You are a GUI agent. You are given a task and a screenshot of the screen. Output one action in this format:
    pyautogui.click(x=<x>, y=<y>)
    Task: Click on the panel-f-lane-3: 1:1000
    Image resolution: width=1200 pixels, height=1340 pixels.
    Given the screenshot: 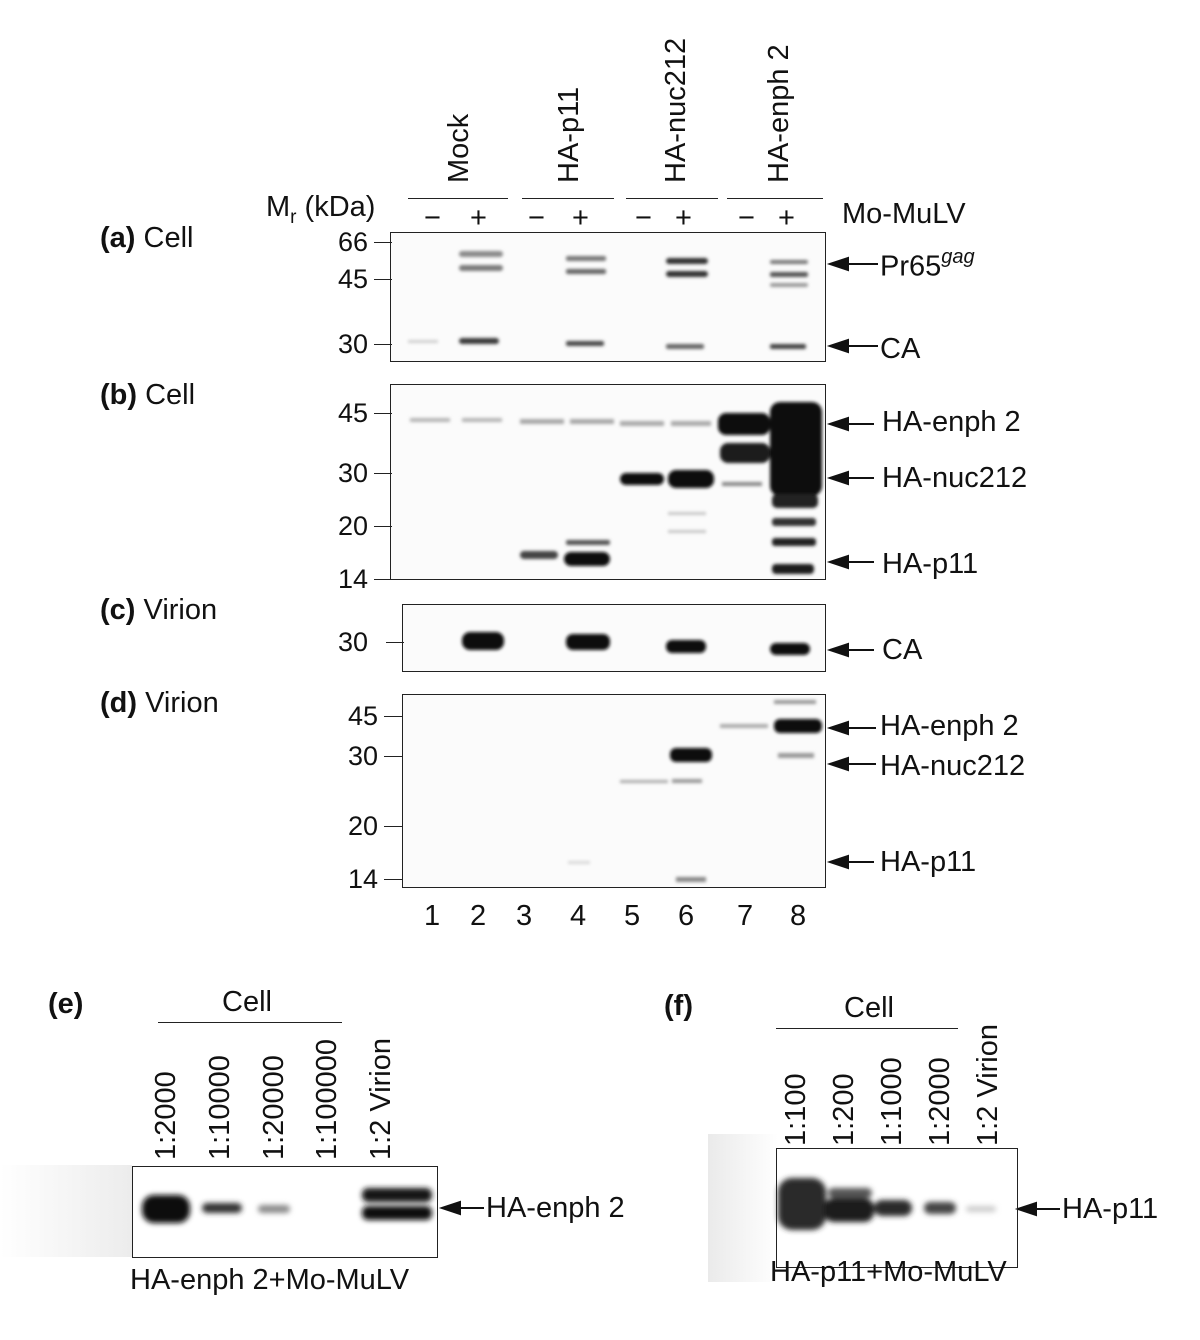 What is the action you would take?
    pyautogui.click(x=892, y=1101)
    